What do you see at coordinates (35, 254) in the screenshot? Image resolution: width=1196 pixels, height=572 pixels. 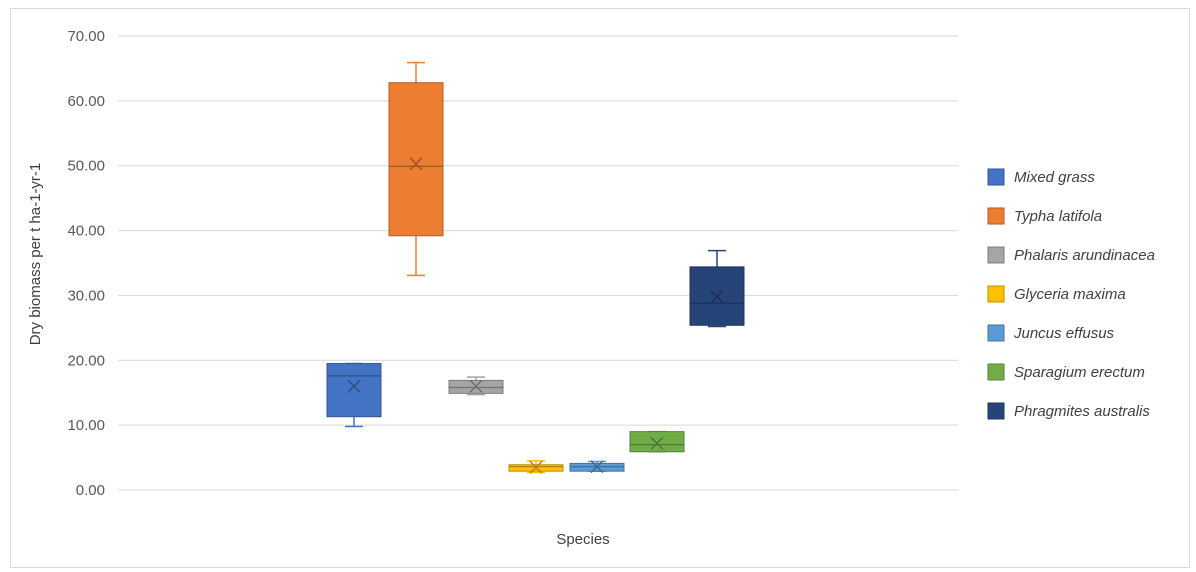 I see `y-axis-title: Dry biomass per t ha-1-yr-1` at bounding box center [35, 254].